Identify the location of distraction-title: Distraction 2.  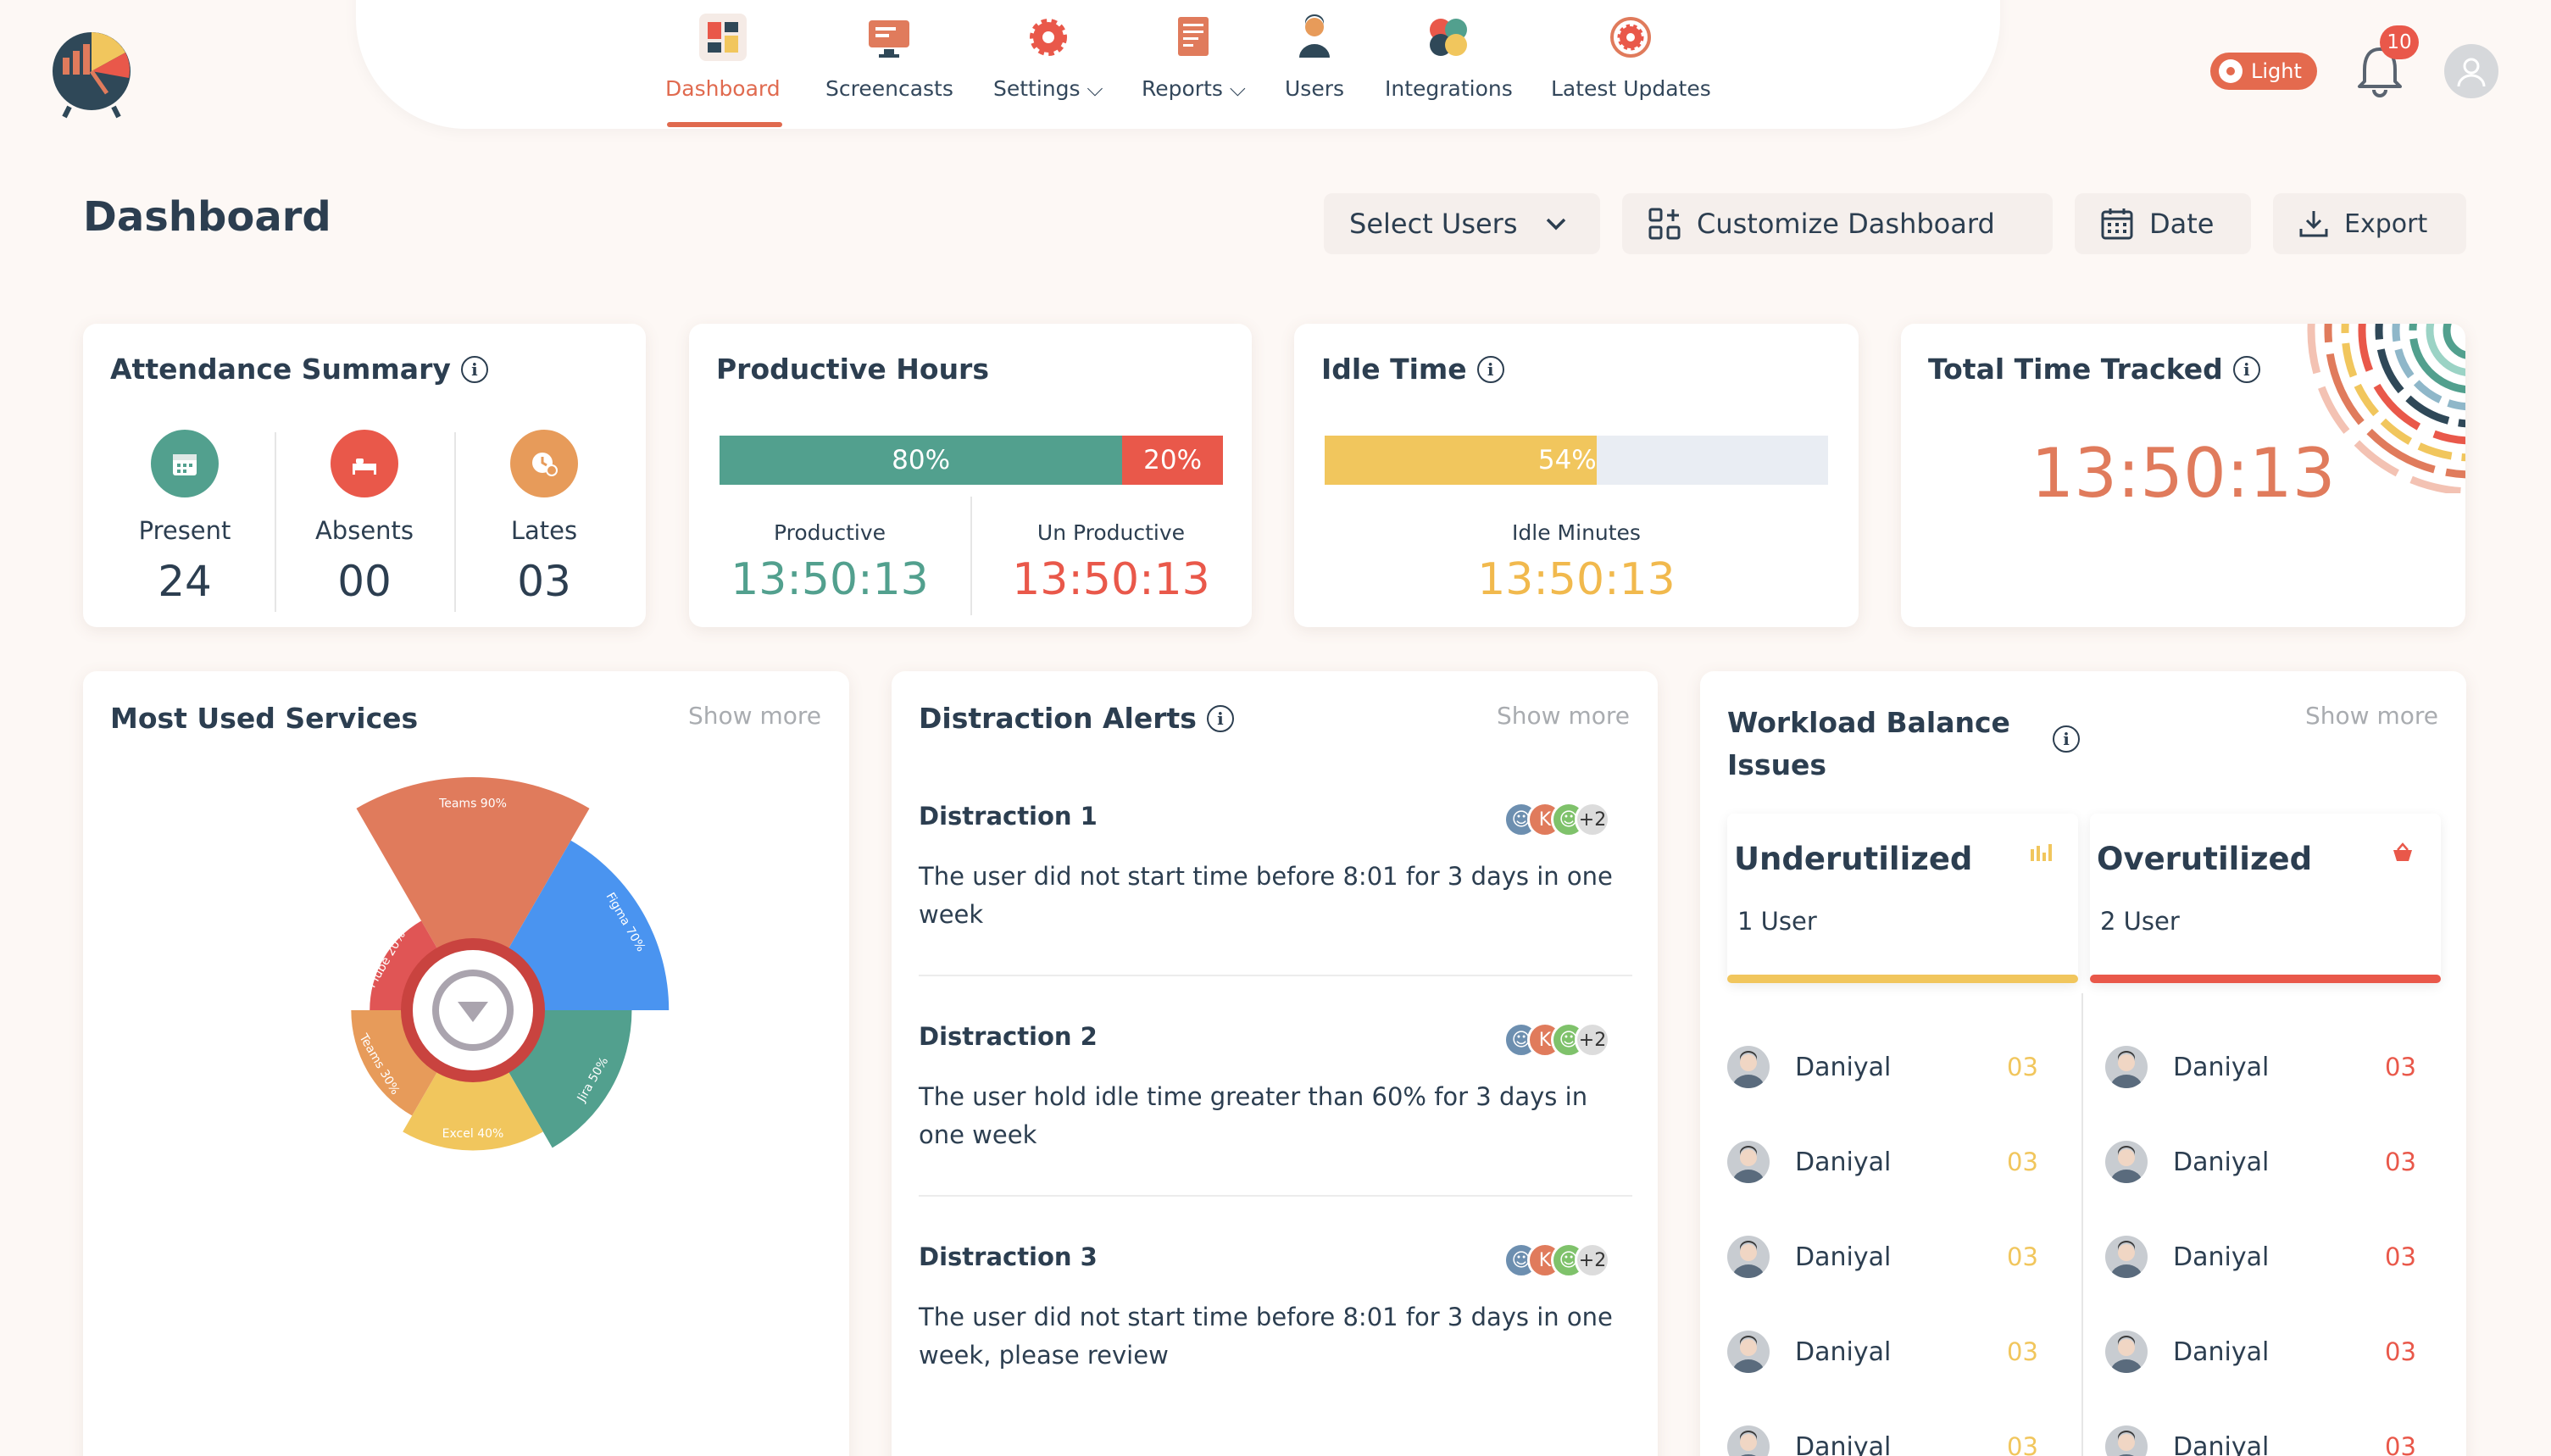
(1009, 1036).